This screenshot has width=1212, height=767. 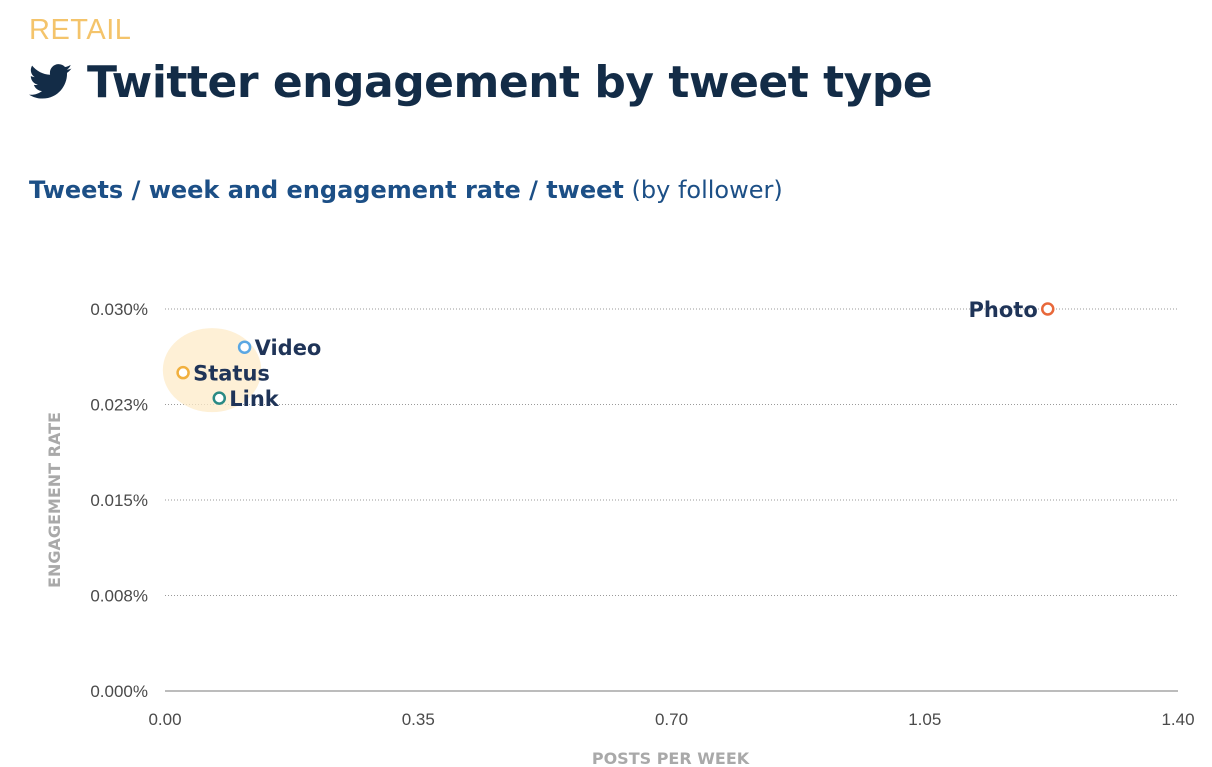 I want to click on point-label-photo: Photo, so click(x=1003, y=310).